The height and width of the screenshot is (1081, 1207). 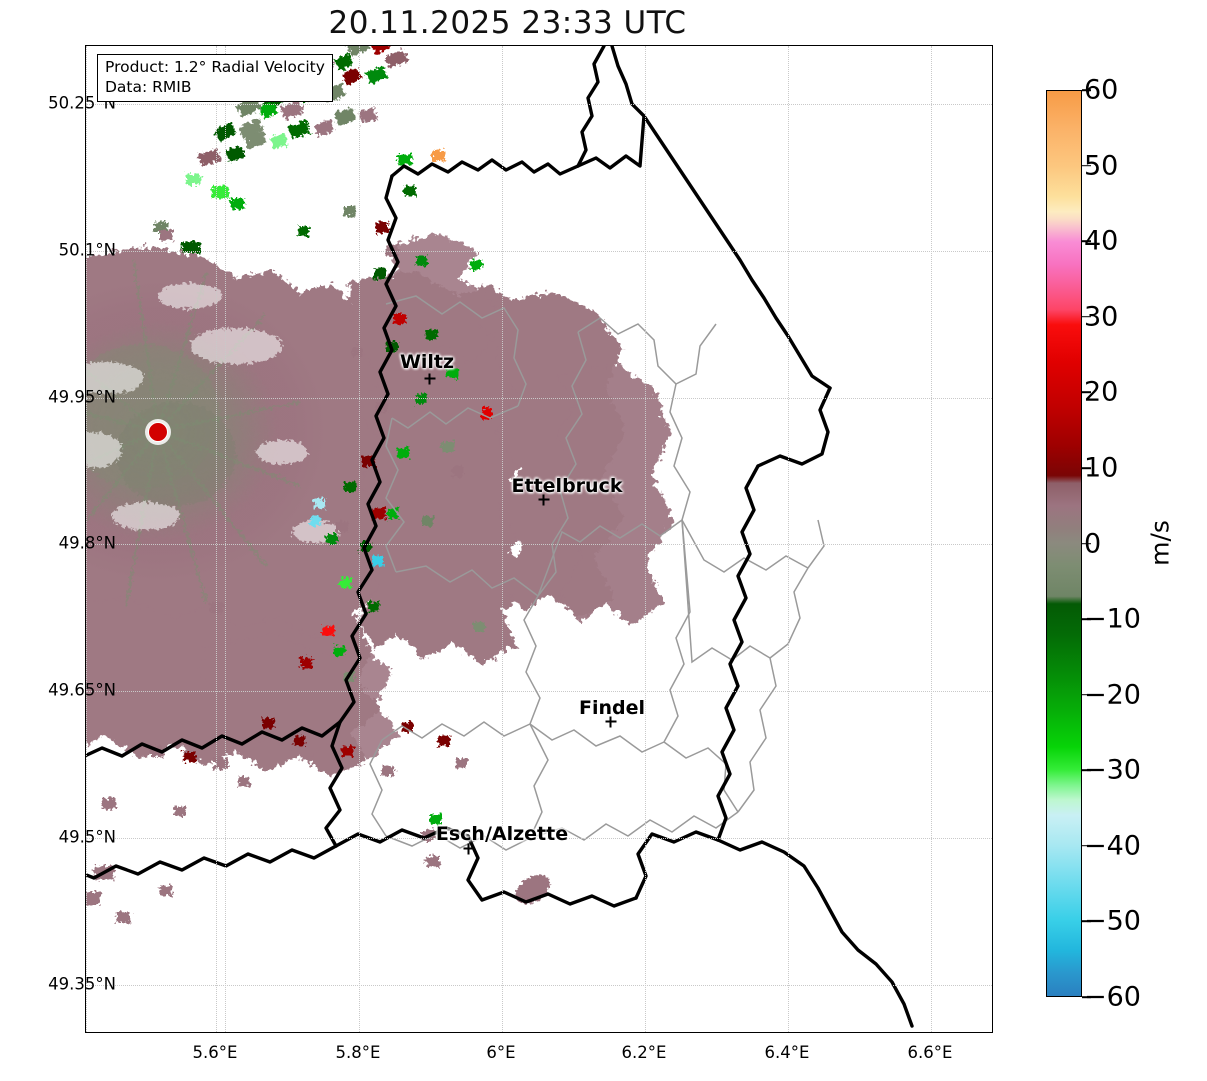 What do you see at coordinates (567, 486) in the screenshot?
I see `city-label-ettelbruck: Ettelbruck` at bounding box center [567, 486].